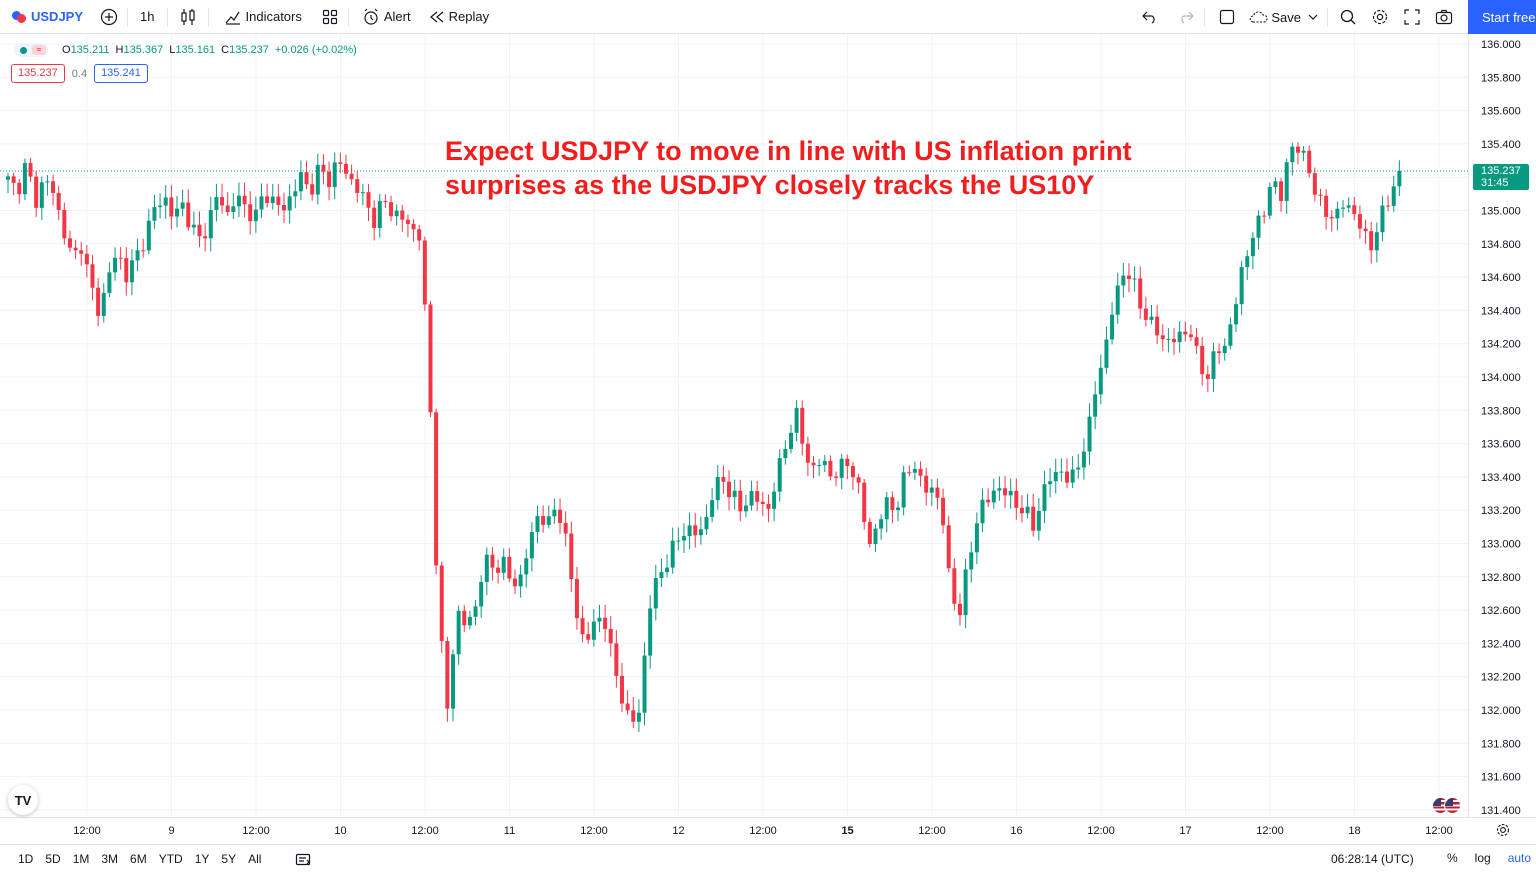 This screenshot has height=873, width=1536. Describe the element at coordinates (26, 859) in the screenshot. I see `range-button-1d: 1D` at that location.